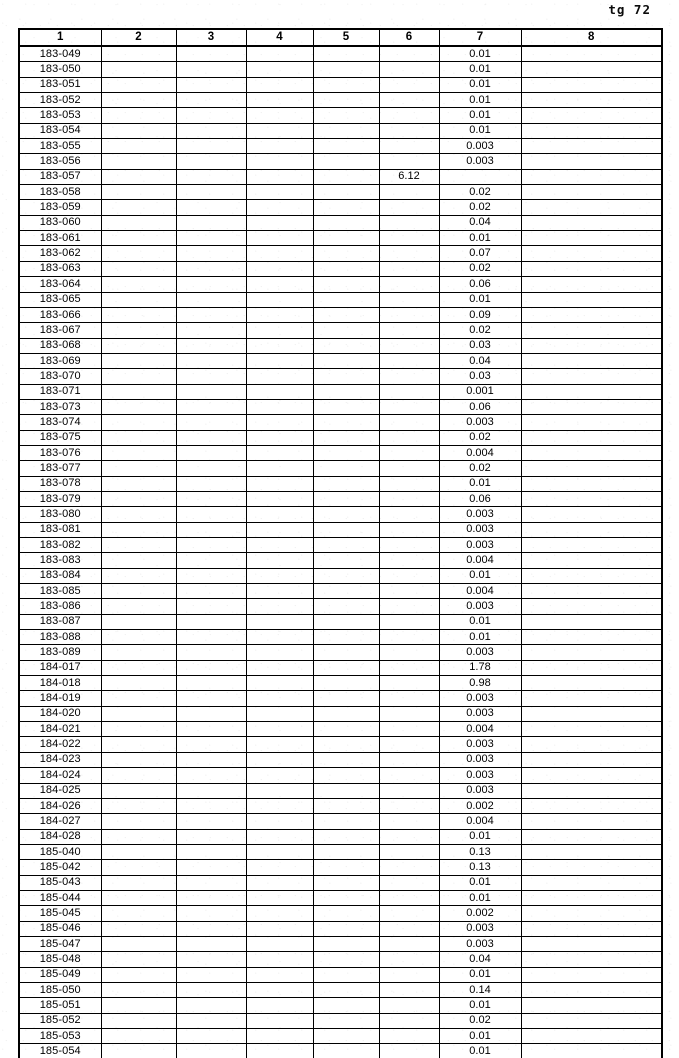 This screenshot has height=1058, width=679. I want to click on cell-sample-id: 183-088, so click(60, 637).